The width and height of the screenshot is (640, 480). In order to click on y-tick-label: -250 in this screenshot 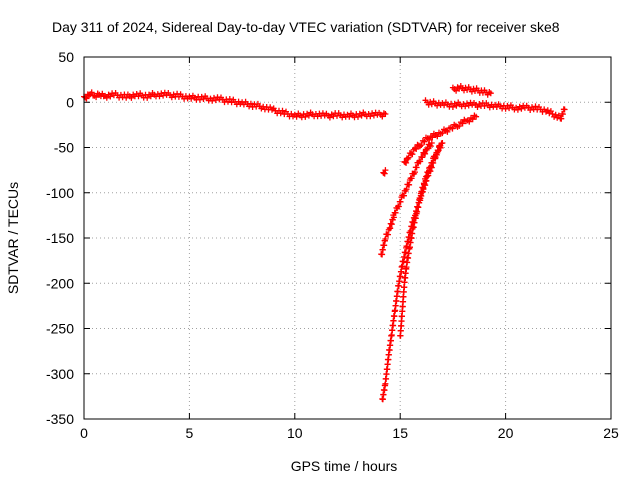, I will do `click(60, 329)`.